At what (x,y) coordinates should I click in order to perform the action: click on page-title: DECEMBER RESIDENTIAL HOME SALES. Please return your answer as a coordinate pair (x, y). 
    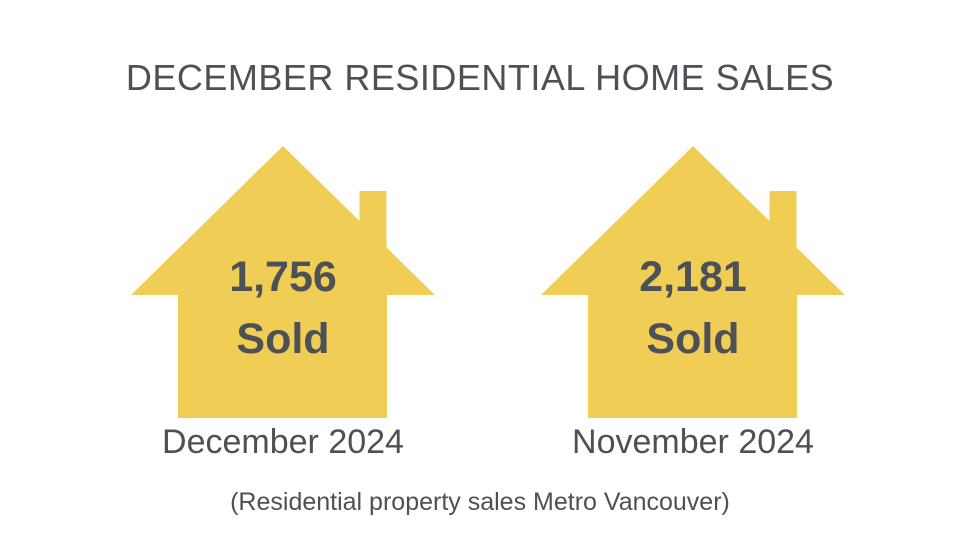
    Looking at the image, I should click on (480, 77).